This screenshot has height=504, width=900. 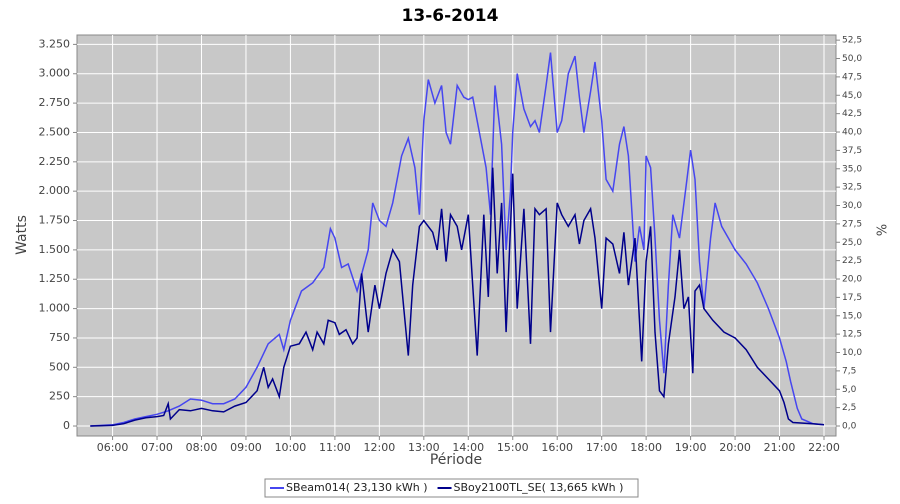 I want to click on x-axis-label: Période, so click(x=456, y=460).